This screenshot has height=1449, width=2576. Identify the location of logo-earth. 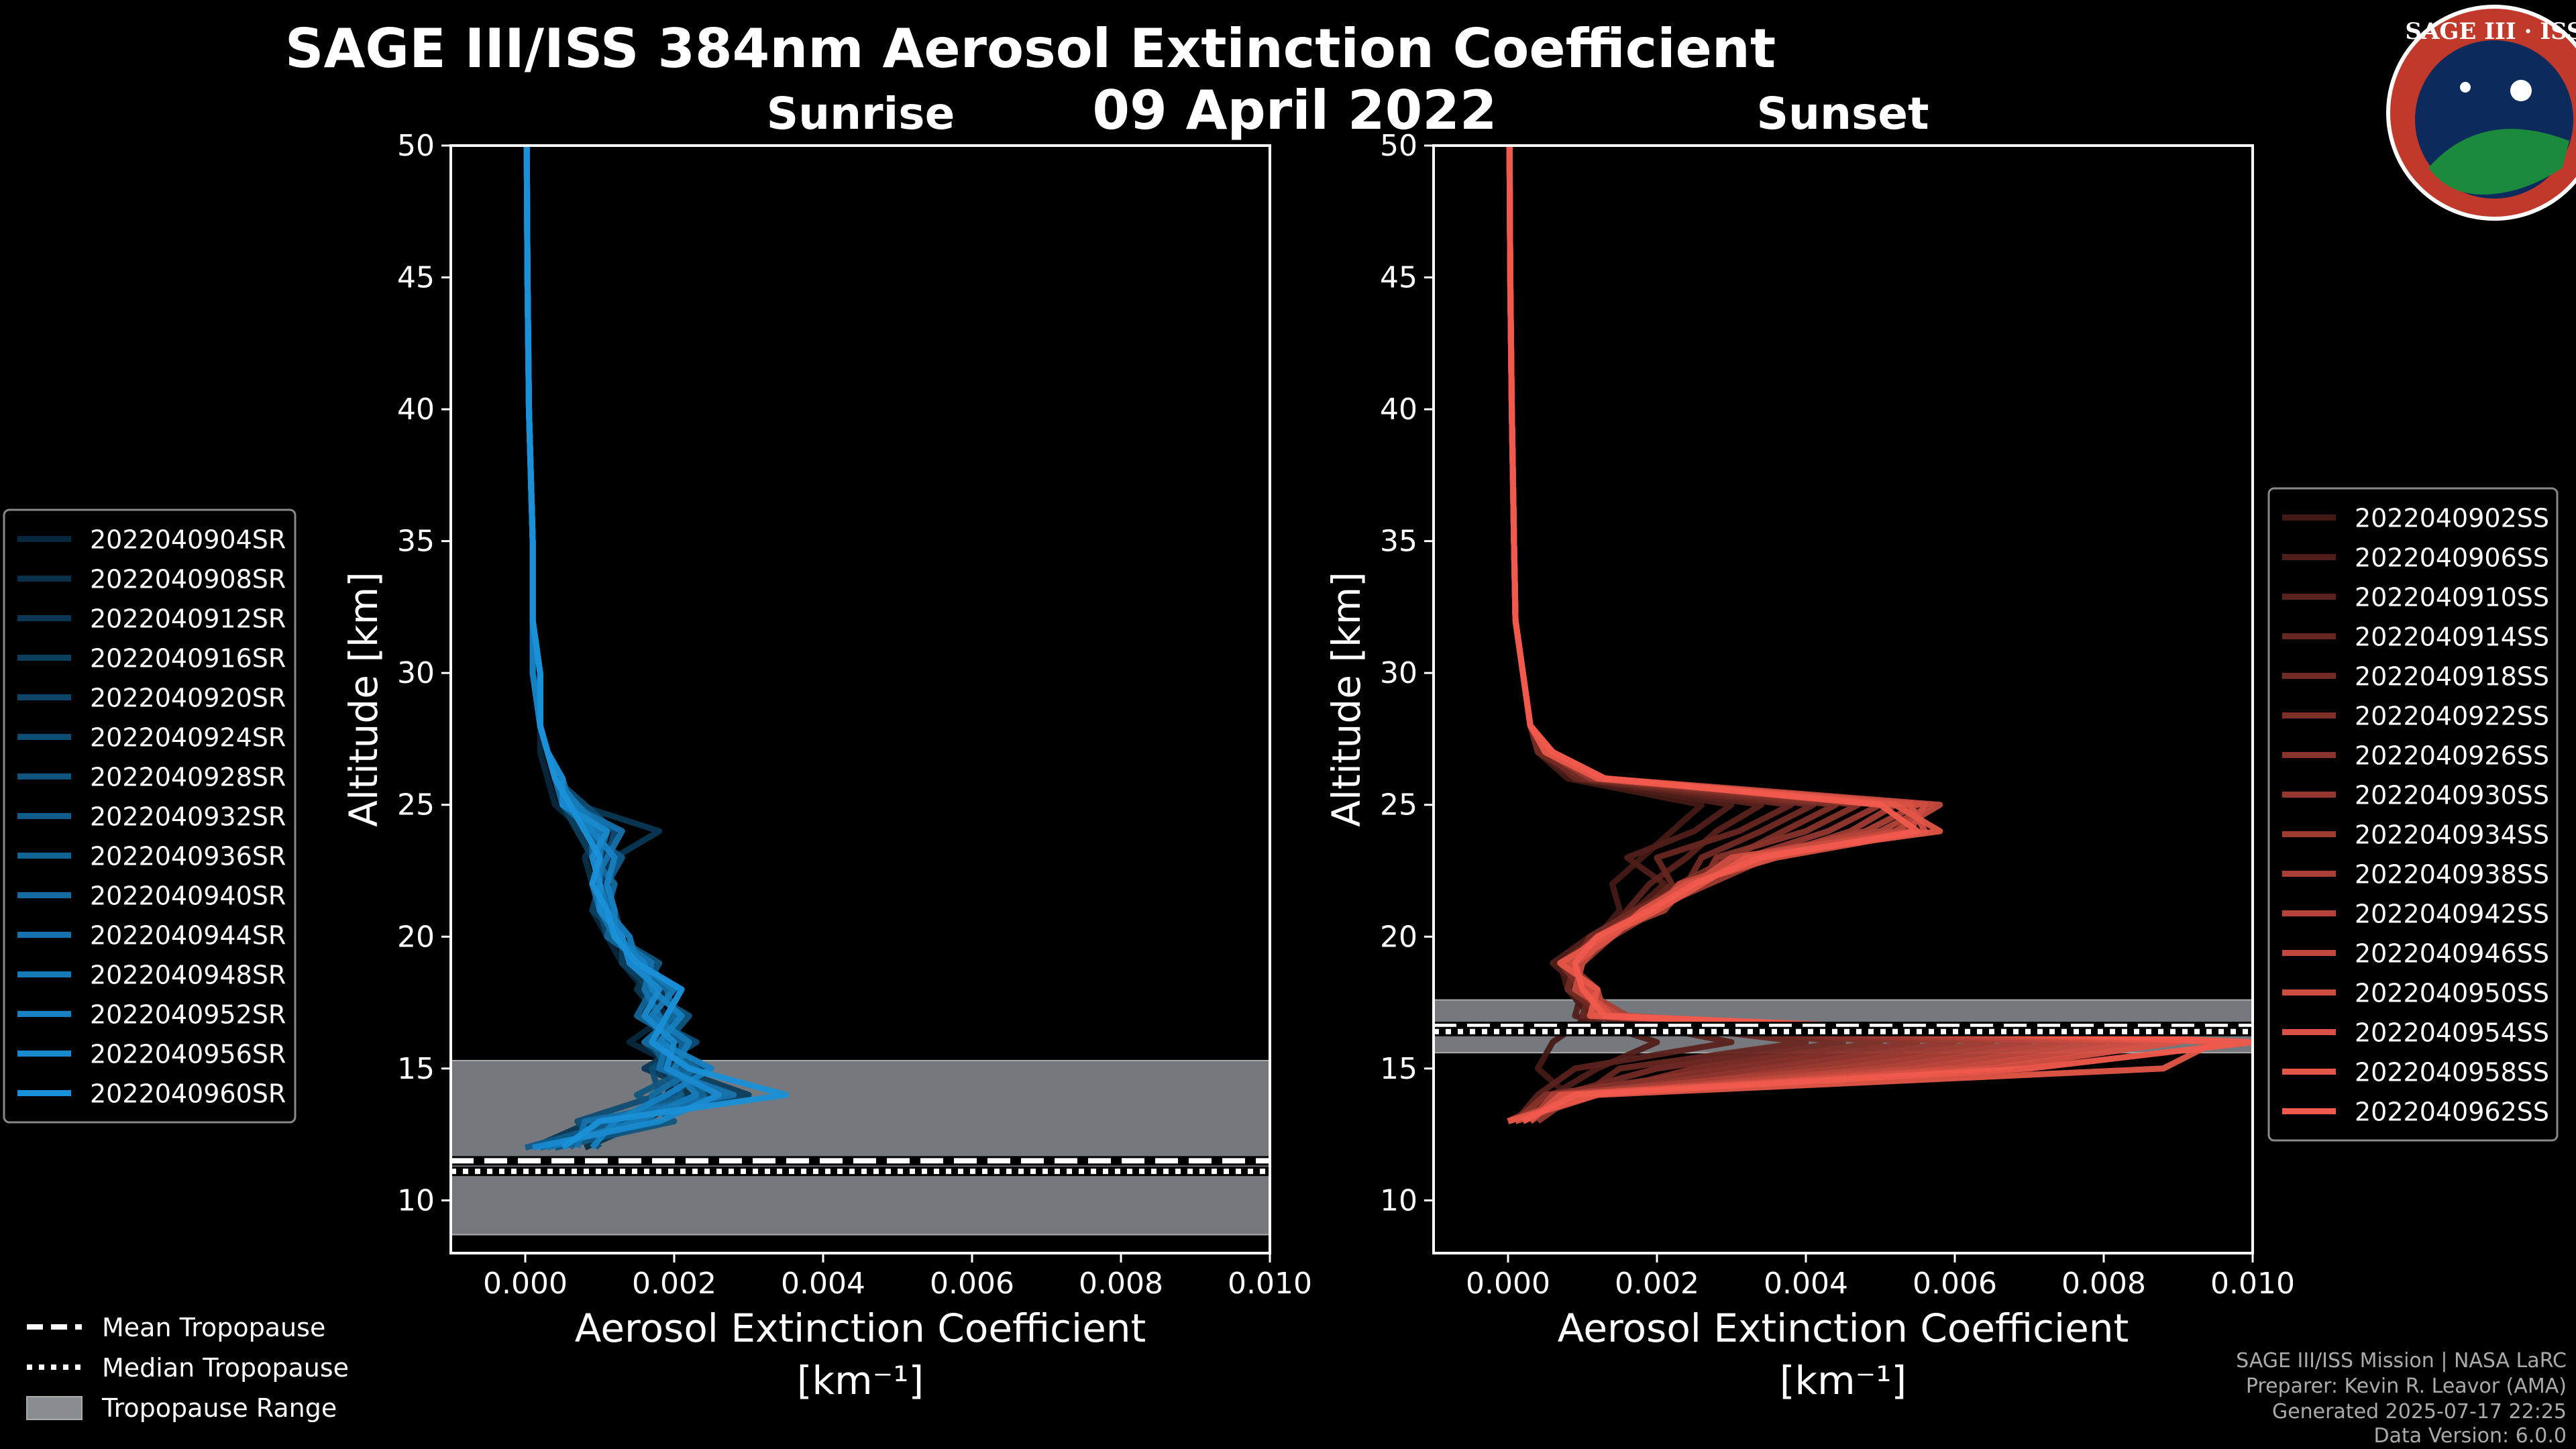
(2498, 162).